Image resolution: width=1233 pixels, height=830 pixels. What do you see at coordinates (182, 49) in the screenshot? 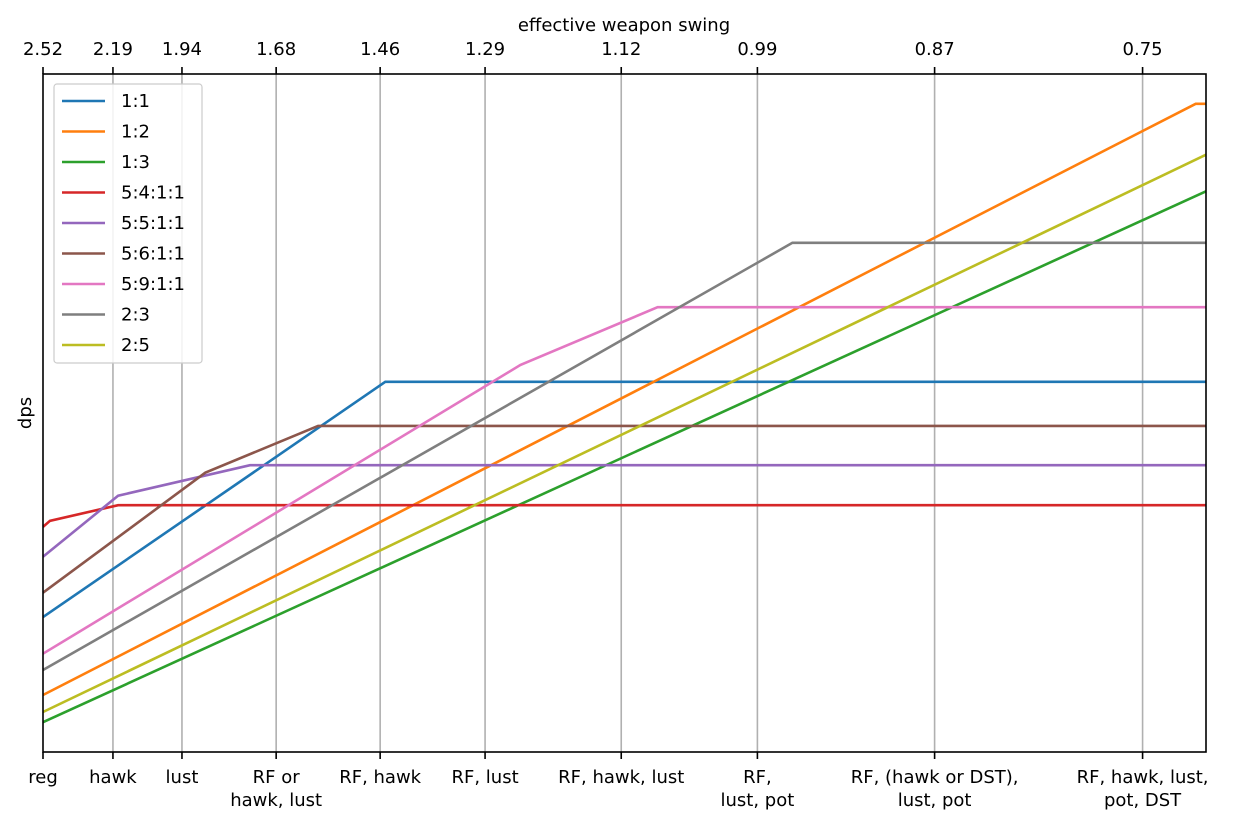
I see `top-tick-label: 1.94` at bounding box center [182, 49].